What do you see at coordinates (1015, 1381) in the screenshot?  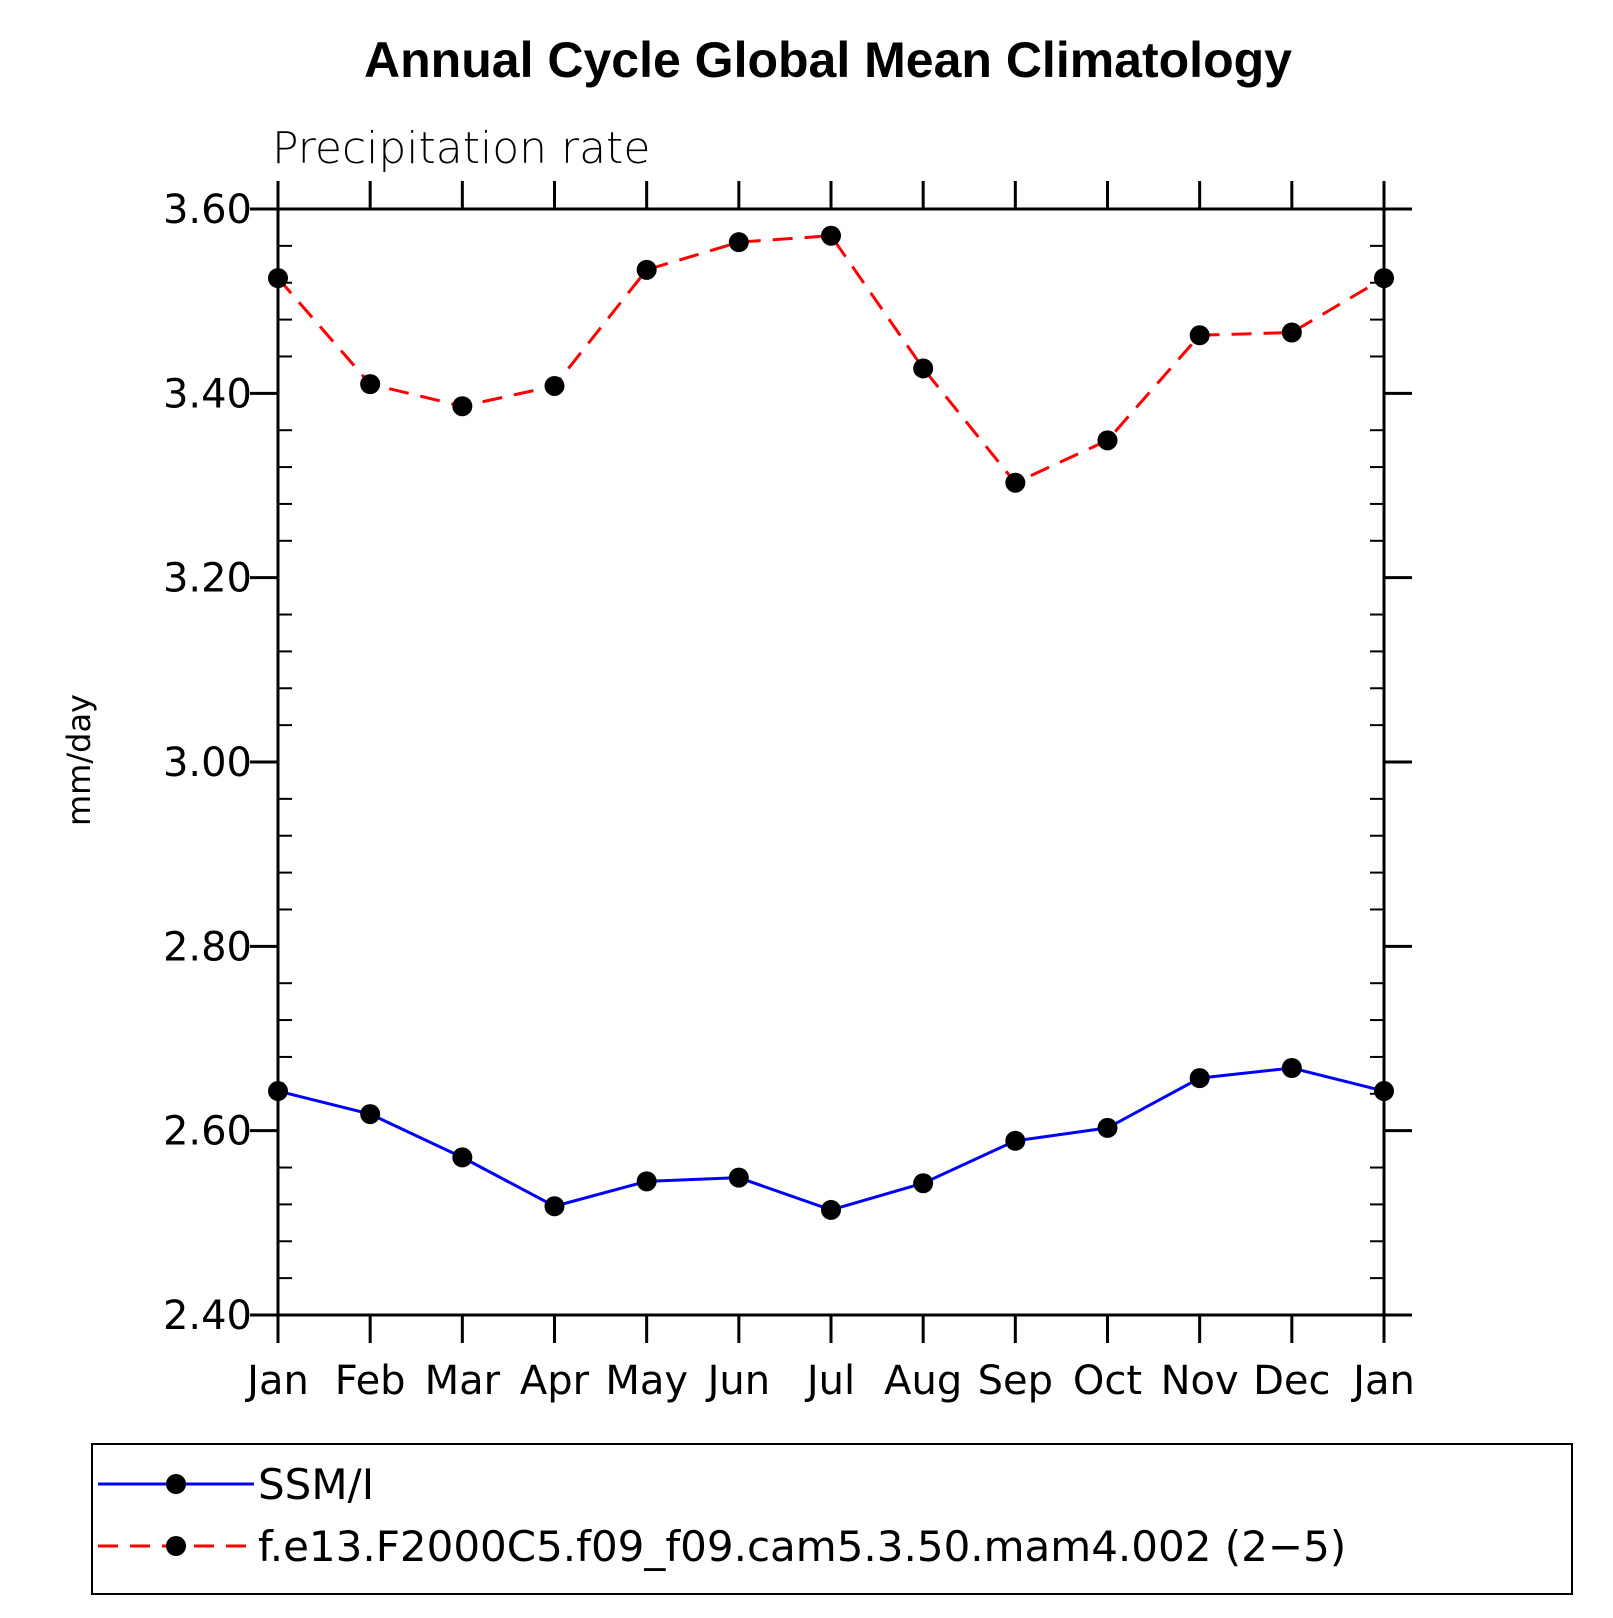 I see `x-tick-label: Sep` at bounding box center [1015, 1381].